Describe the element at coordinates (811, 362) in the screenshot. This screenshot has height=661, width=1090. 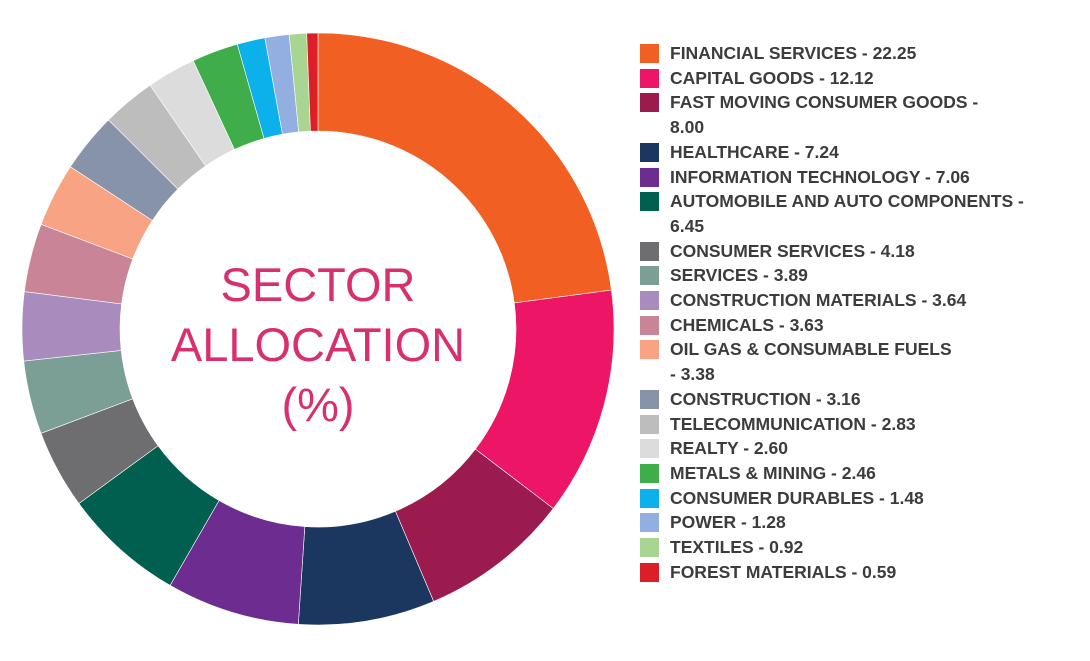
I see `legend-label: OIL GAS & CONSUMABLE FUELS - 3.38` at that location.